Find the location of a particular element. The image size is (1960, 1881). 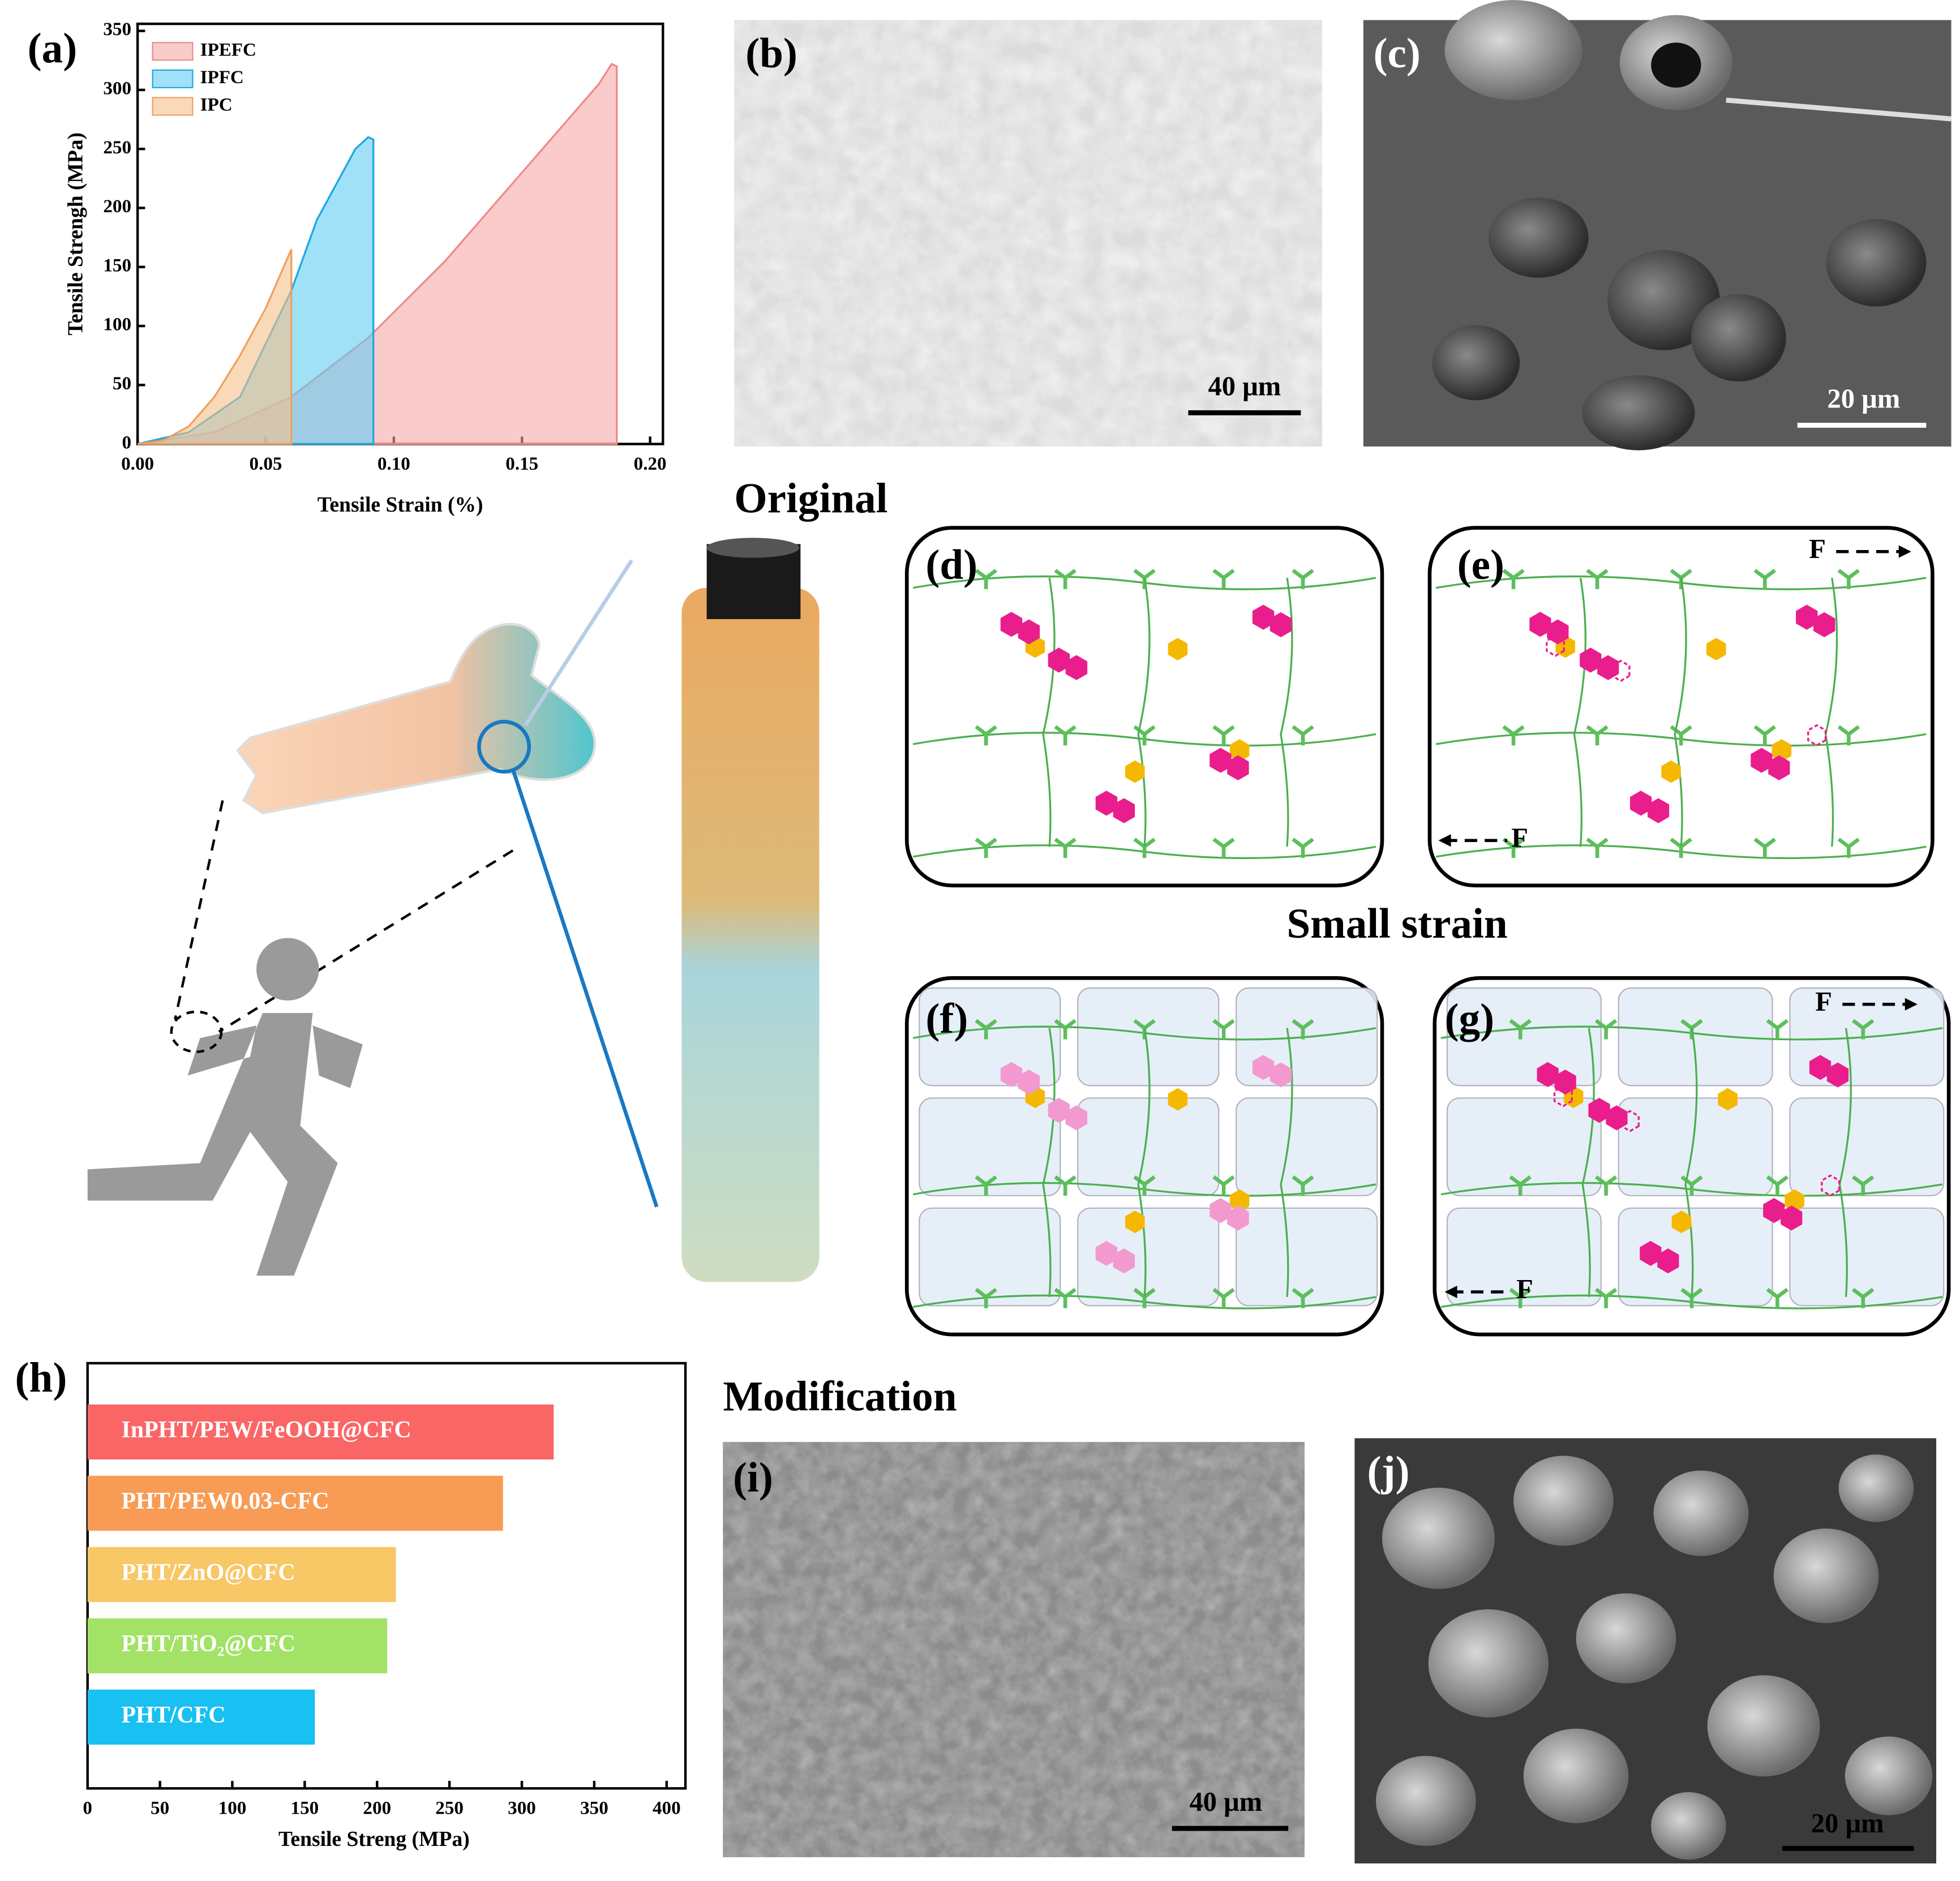

panel-label: (g) is located at coordinates (1469, 1019).